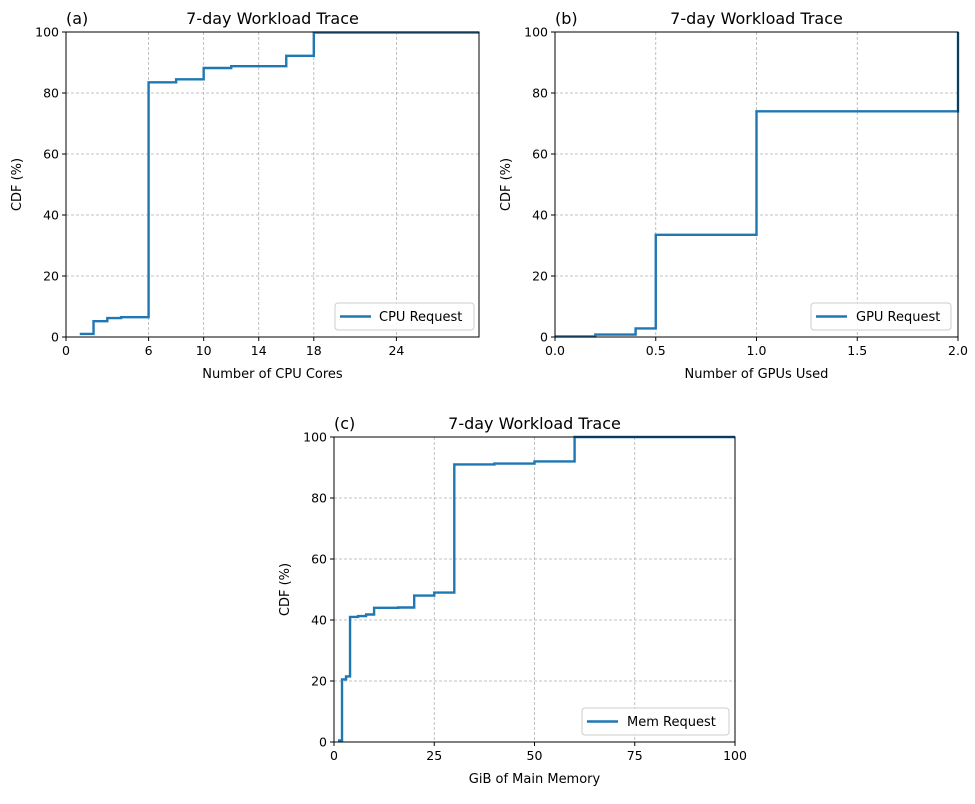  Describe the element at coordinates (857, 350) in the screenshot. I see `chart-b-xtick-label-3: 1.5` at that location.